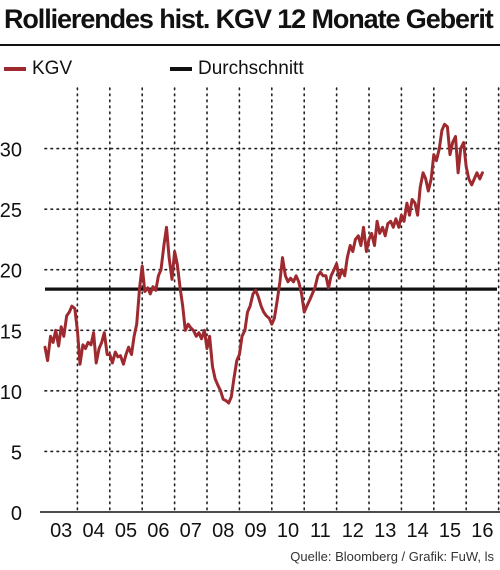 Image resolution: width=500 pixels, height=570 pixels. Describe the element at coordinates (52, 68) in the screenshot. I see `legend-label-kgv: KGV` at that location.